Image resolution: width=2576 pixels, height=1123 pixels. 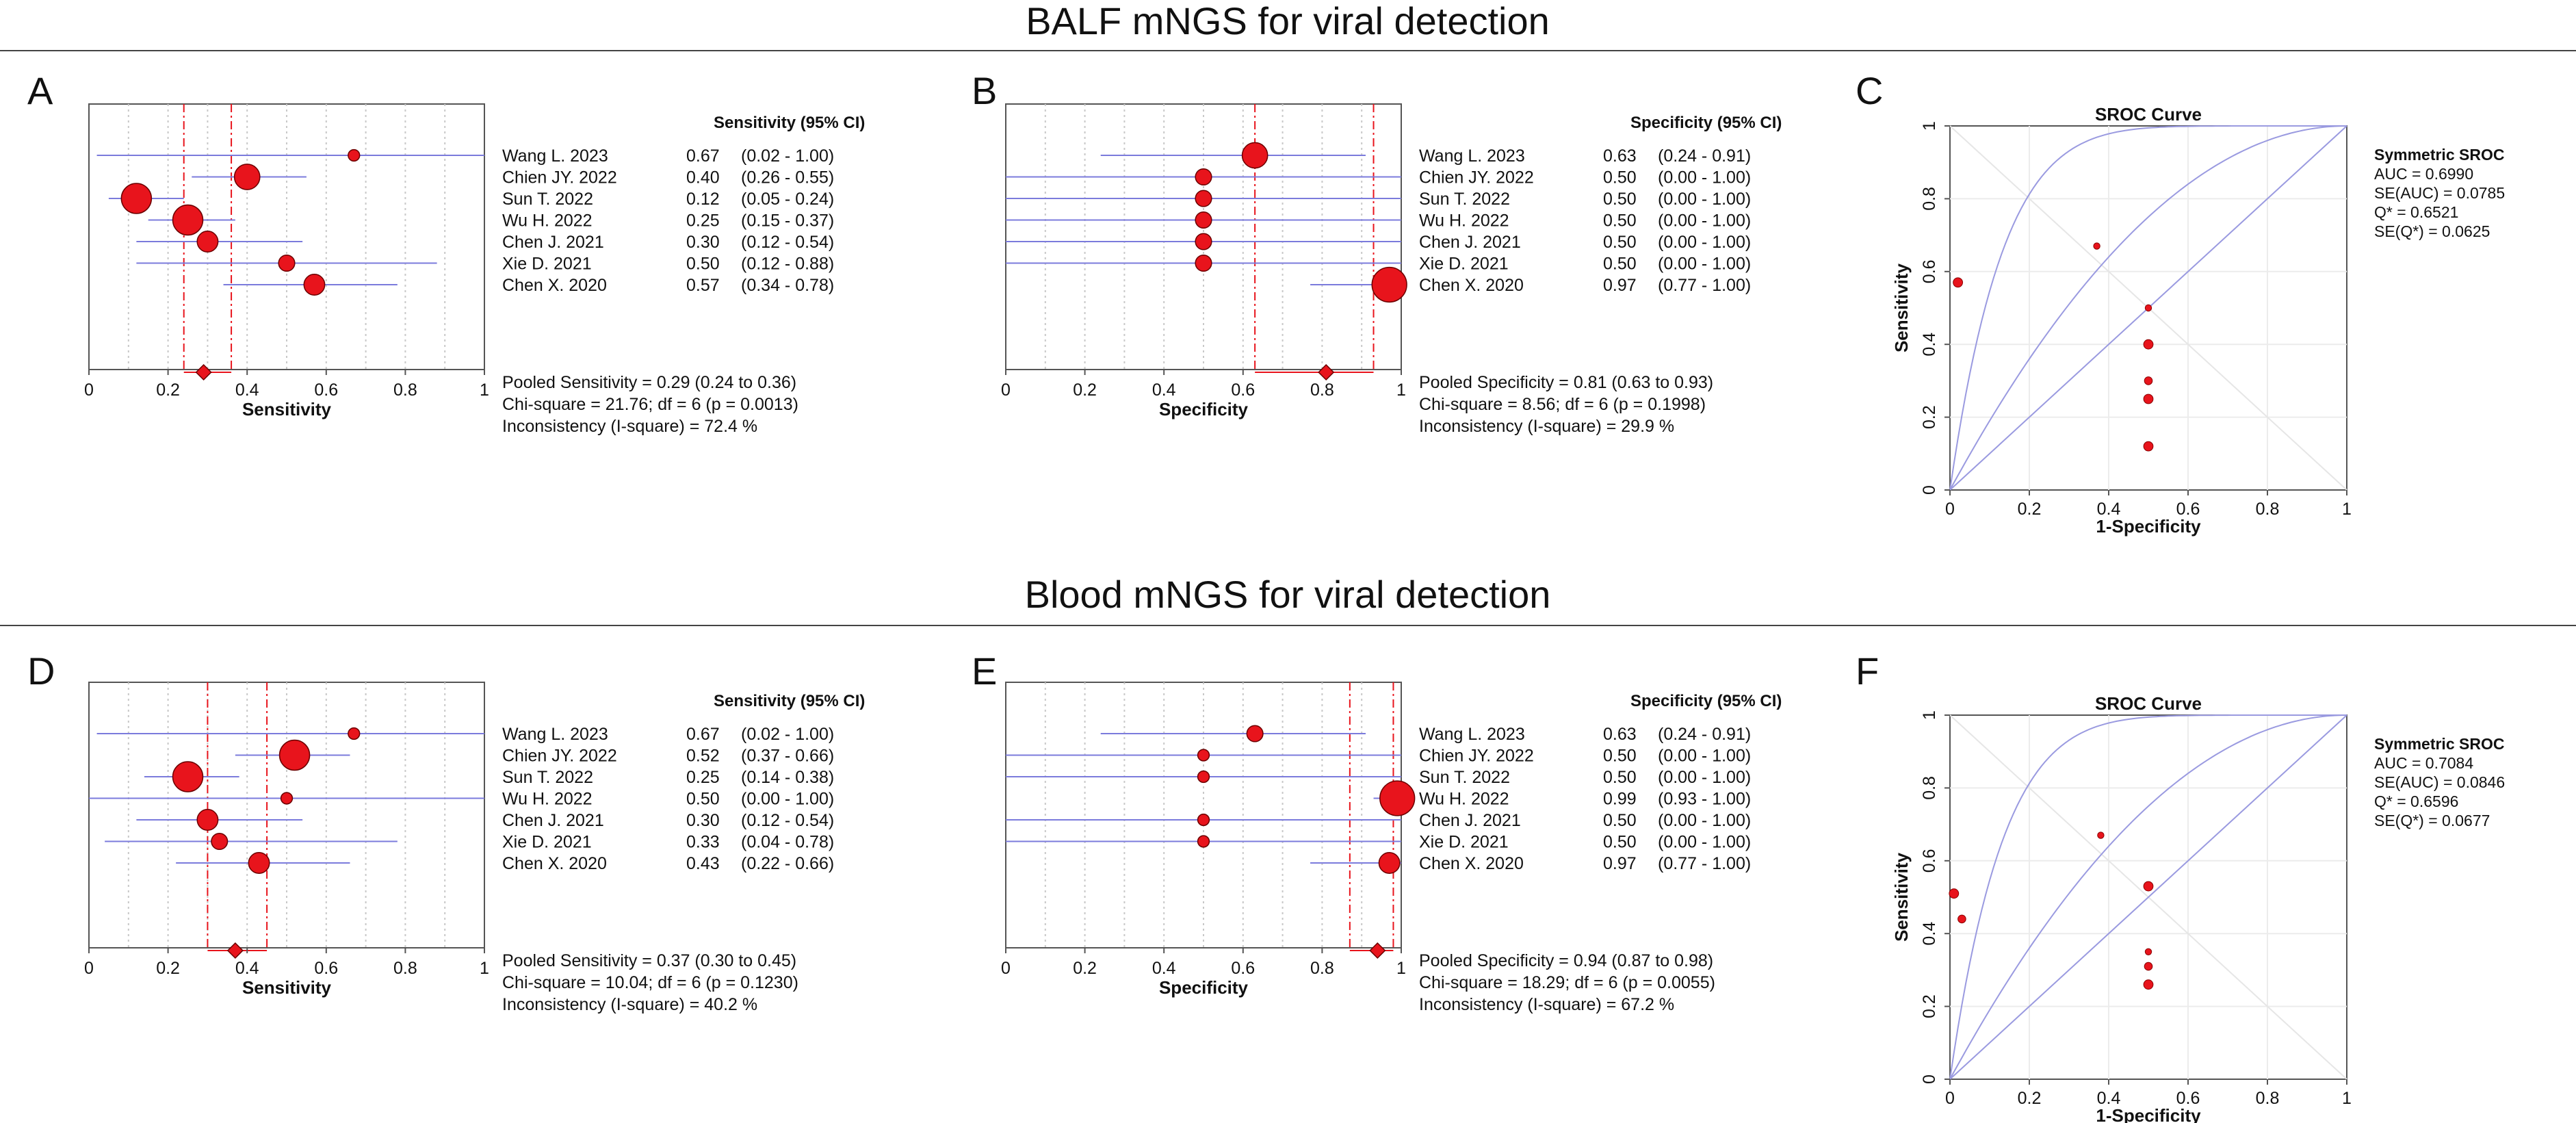 What do you see at coordinates (703, 864) in the screenshot?
I see `study-estimate: 0.43` at bounding box center [703, 864].